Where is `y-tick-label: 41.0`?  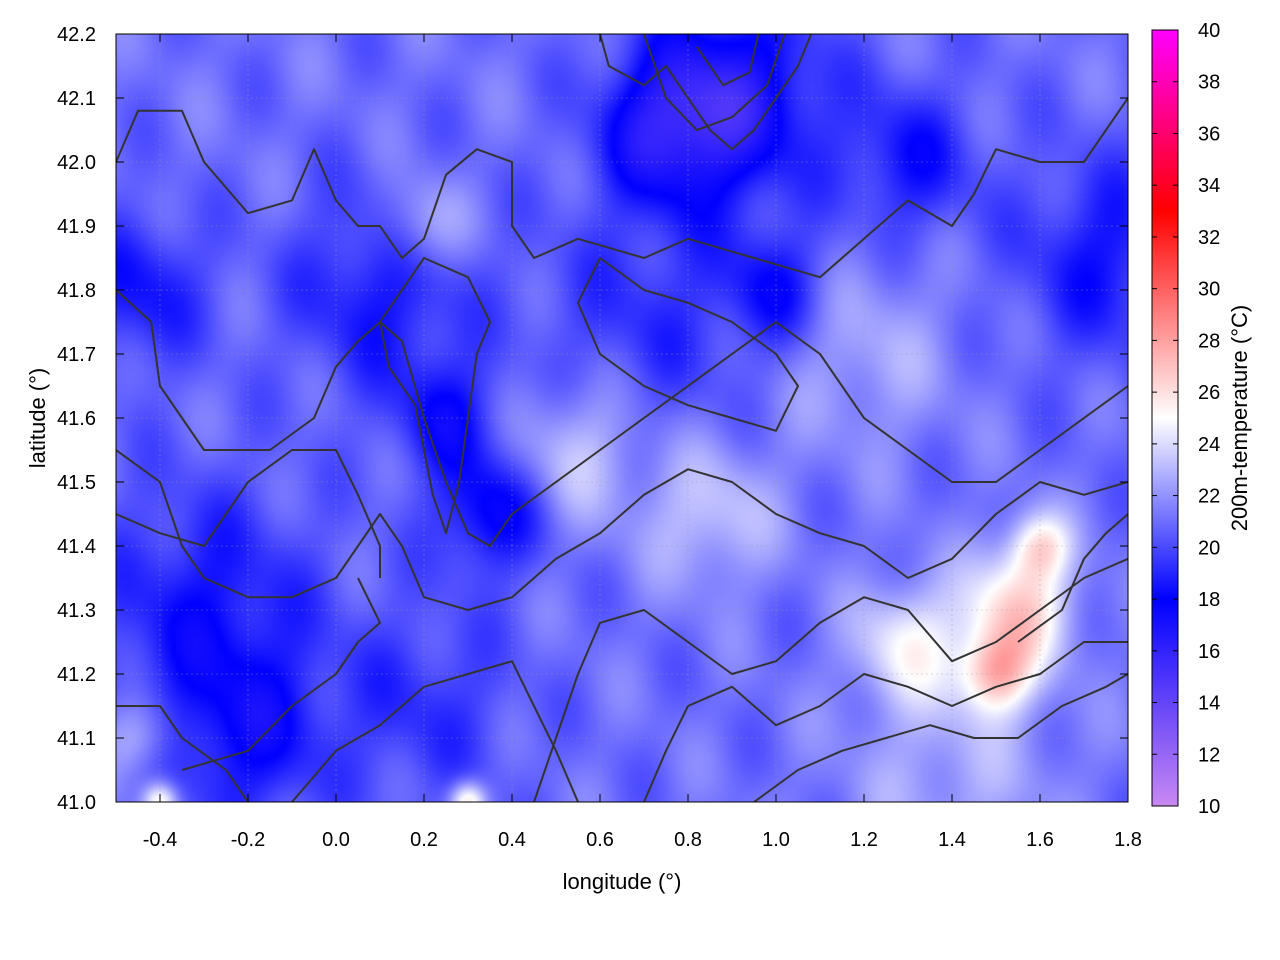
y-tick-label: 41.0 is located at coordinates (76, 803).